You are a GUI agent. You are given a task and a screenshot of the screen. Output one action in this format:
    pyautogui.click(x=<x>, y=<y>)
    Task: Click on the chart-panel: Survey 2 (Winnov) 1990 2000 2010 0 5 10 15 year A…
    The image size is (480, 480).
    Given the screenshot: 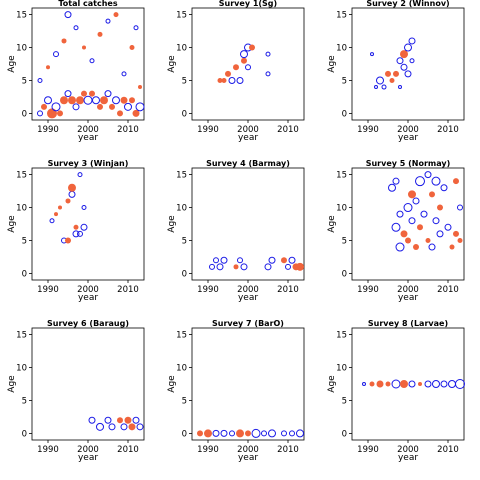 What is the action you would take?
    pyautogui.click(x=396, y=71)
    